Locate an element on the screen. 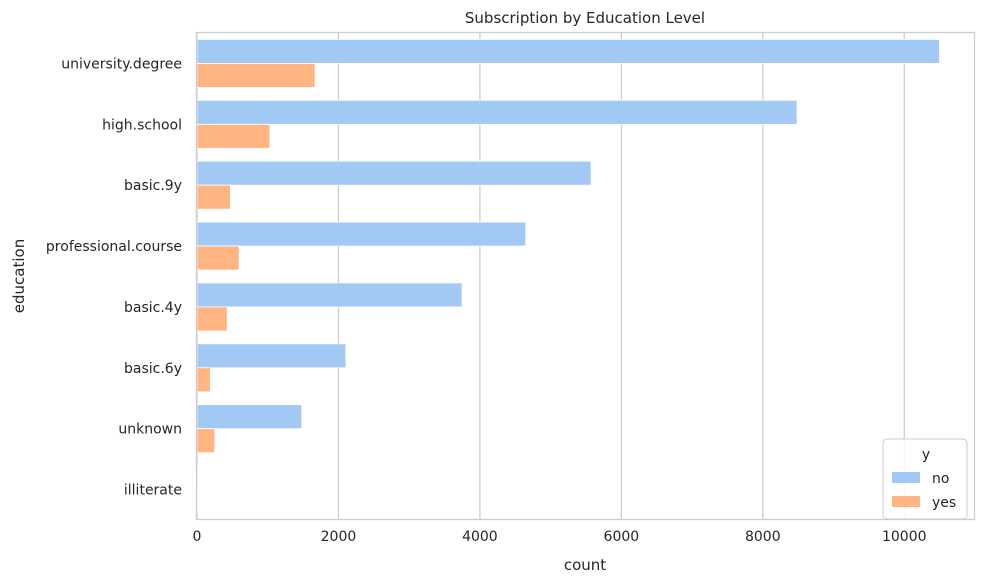 This screenshot has height=584, width=984. x-tick-label: 4000 is located at coordinates (480, 537).